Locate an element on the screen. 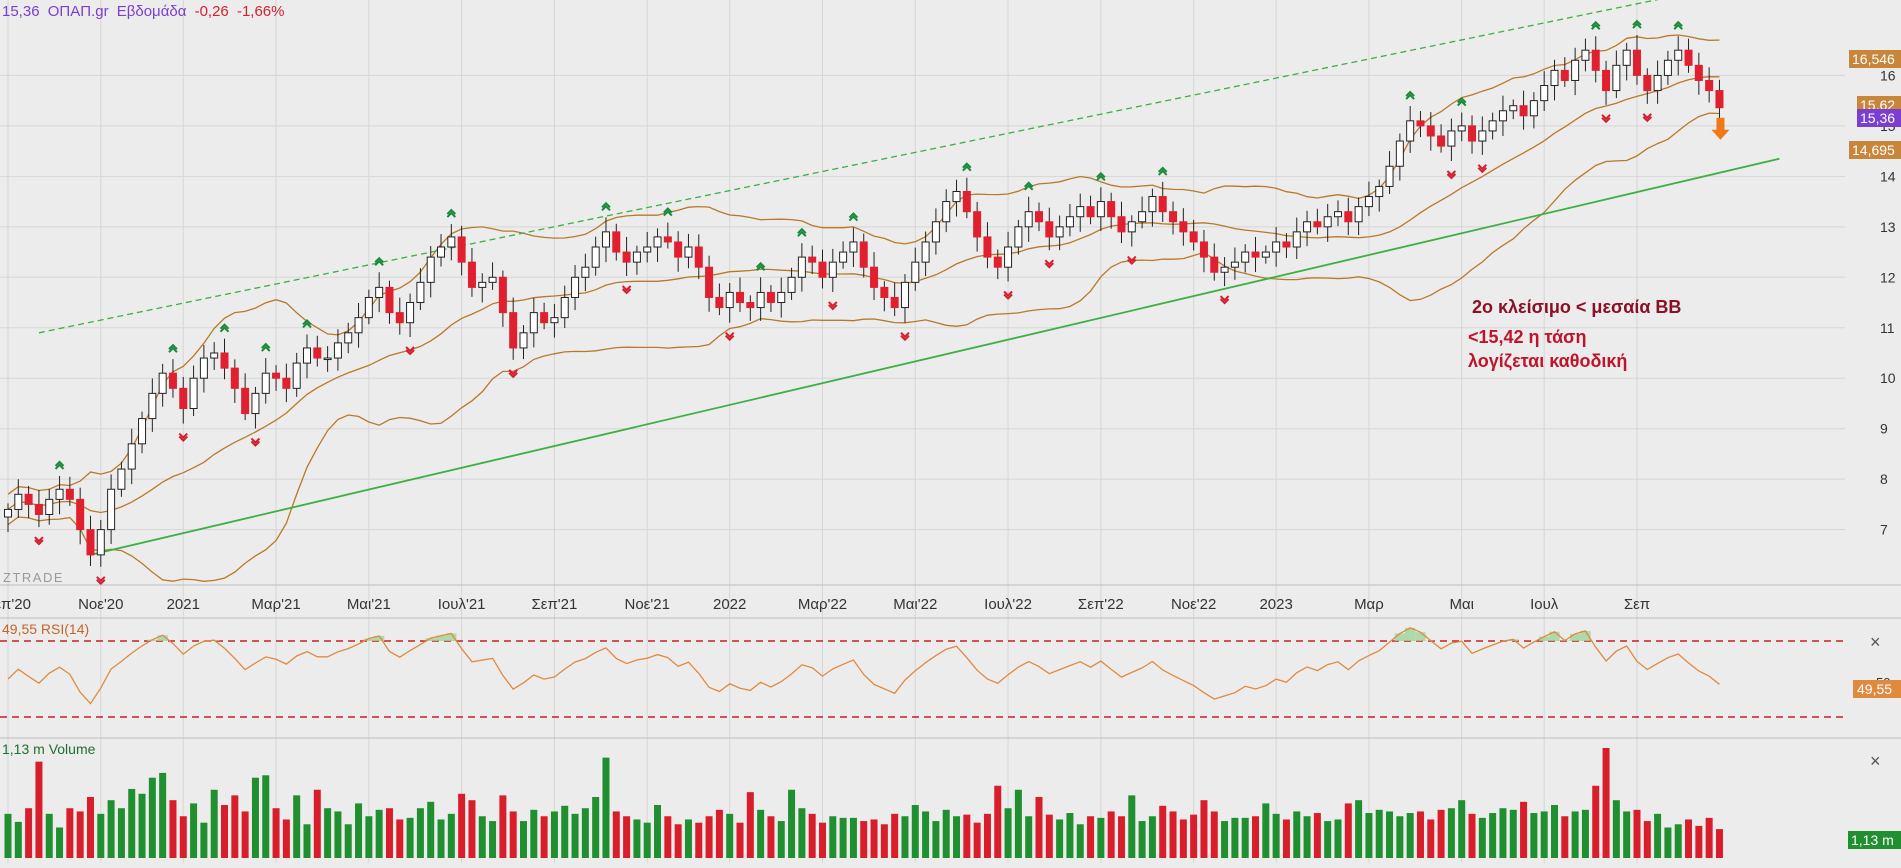 The width and height of the screenshot is (1901, 868). price-tick-label: 9 is located at coordinates (1884, 429).